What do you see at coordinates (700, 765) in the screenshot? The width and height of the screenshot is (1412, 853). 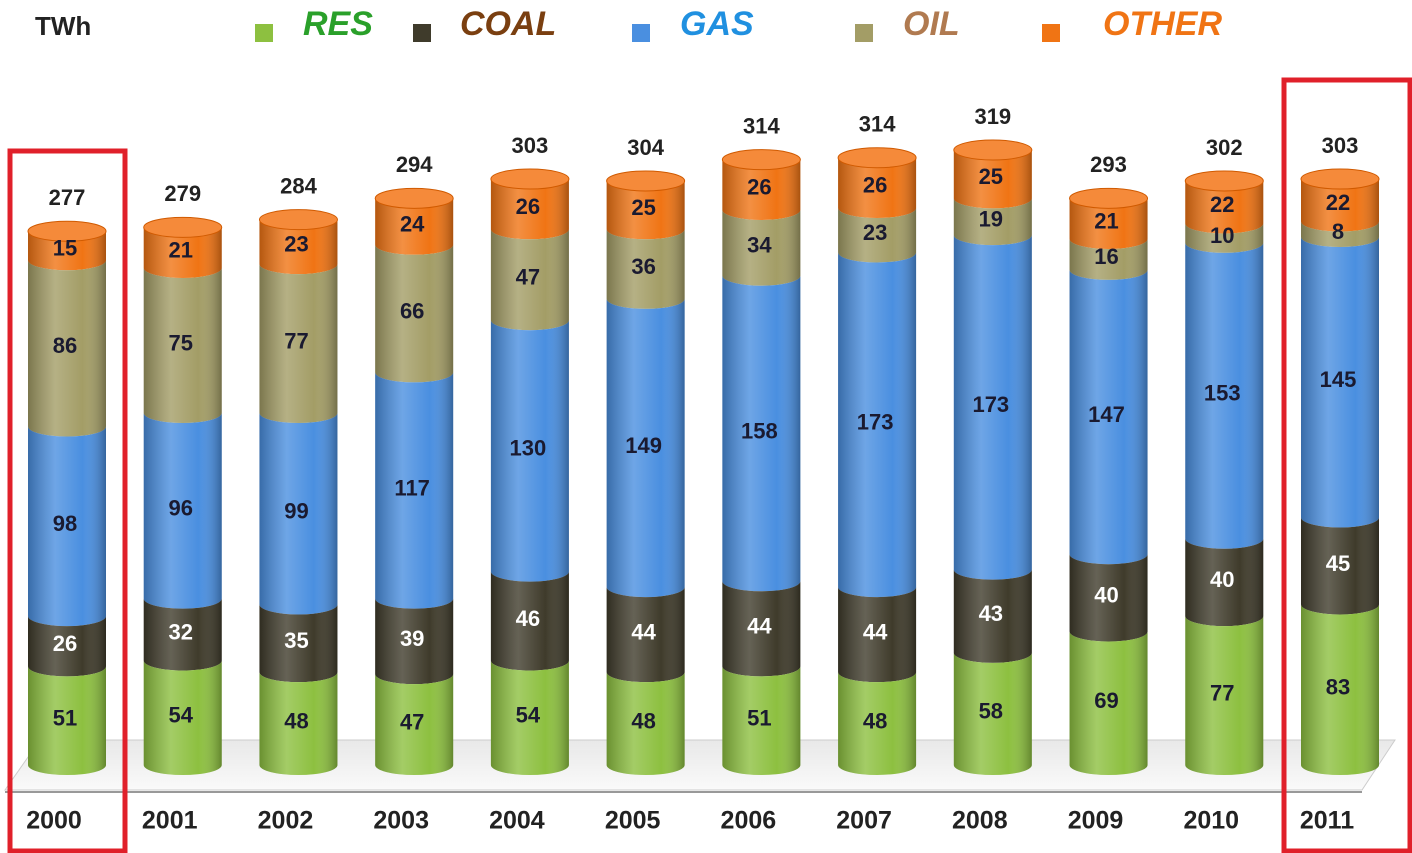 I see `floor` at bounding box center [700, 765].